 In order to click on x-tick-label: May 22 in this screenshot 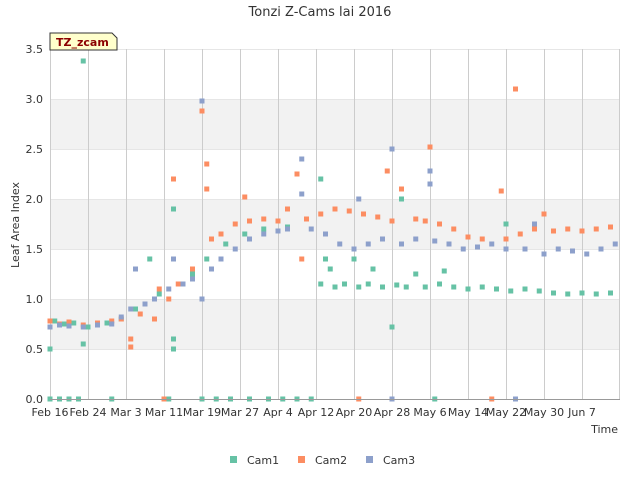, I will do `click(506, 412)`.